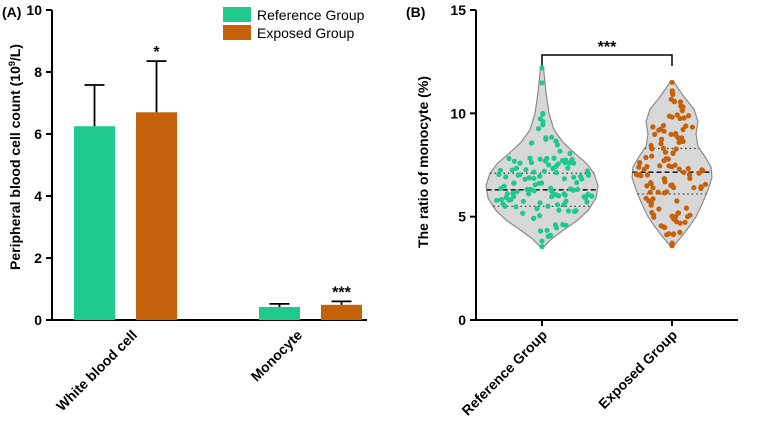 The height and width of the screenshot is (442, 762). Describe the element at coordinates (38, 320) in the screenshot. I see `y-tick-label: 0` at that location.